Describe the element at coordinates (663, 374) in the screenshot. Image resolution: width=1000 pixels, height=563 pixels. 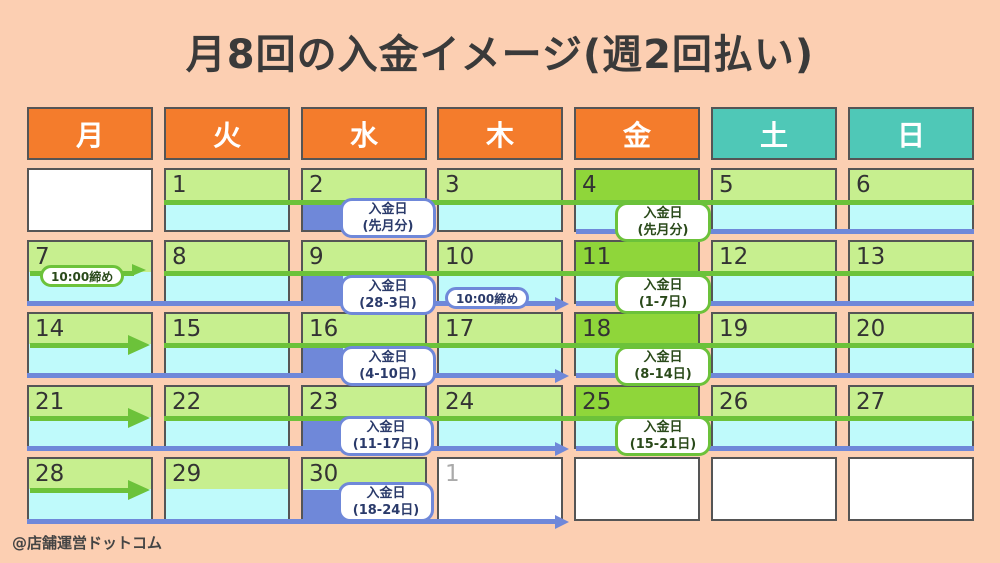
I see `payment-badge-period: (8-14日)` at that location.